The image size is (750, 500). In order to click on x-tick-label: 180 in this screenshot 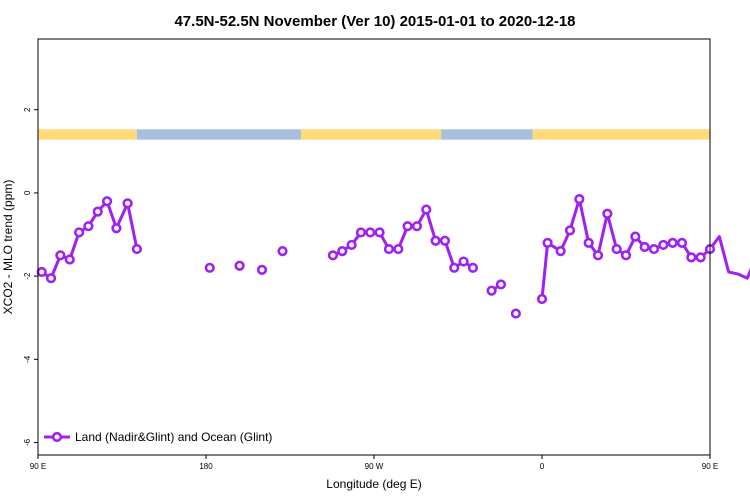, I will do `click(206, 466)`.